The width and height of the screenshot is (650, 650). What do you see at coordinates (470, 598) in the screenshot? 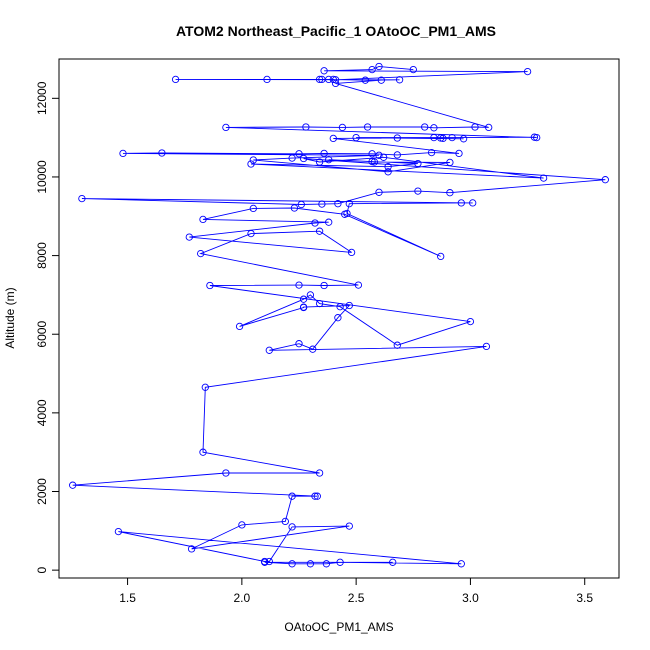
I see `x-tick-label: 3.0` at bounding box center [470, 598].